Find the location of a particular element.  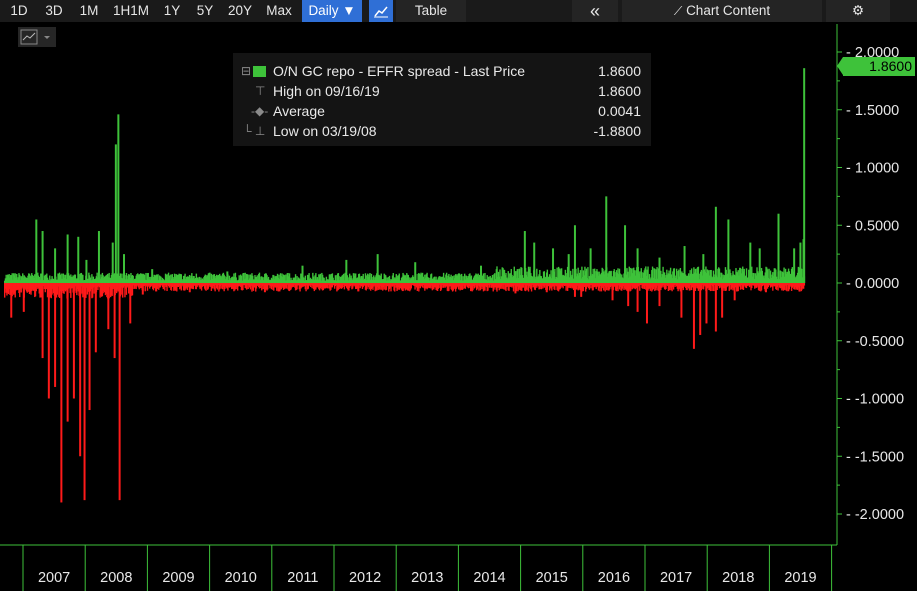

table-button: Table is located at coordinates (431, 11).